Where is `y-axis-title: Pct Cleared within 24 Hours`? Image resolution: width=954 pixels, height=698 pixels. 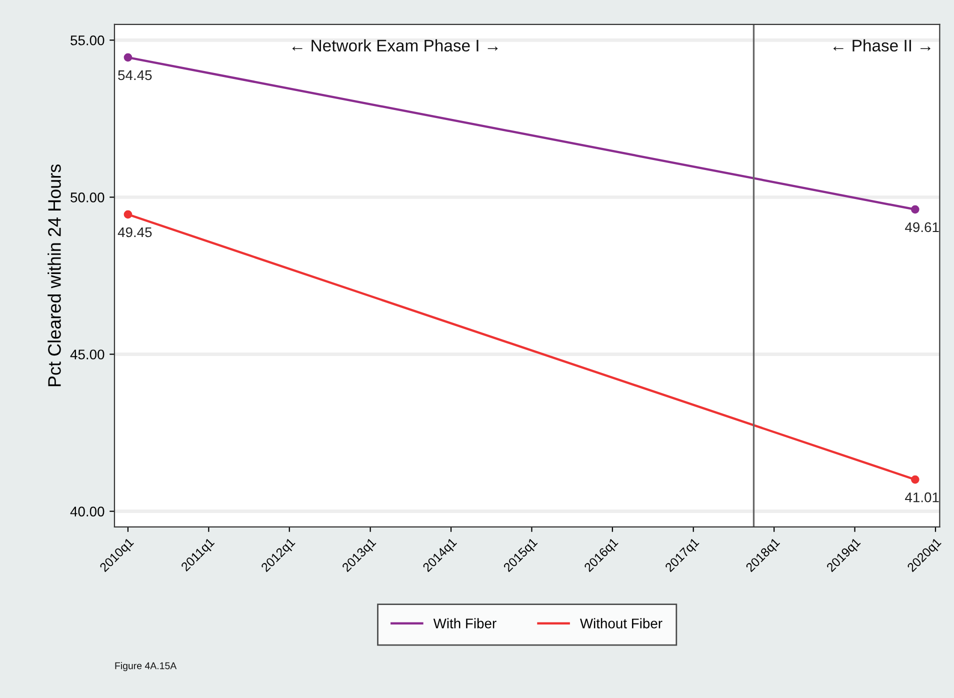
y-axis-title: Pct Cleared within 24 Hours is located at coordinates (54, 275).